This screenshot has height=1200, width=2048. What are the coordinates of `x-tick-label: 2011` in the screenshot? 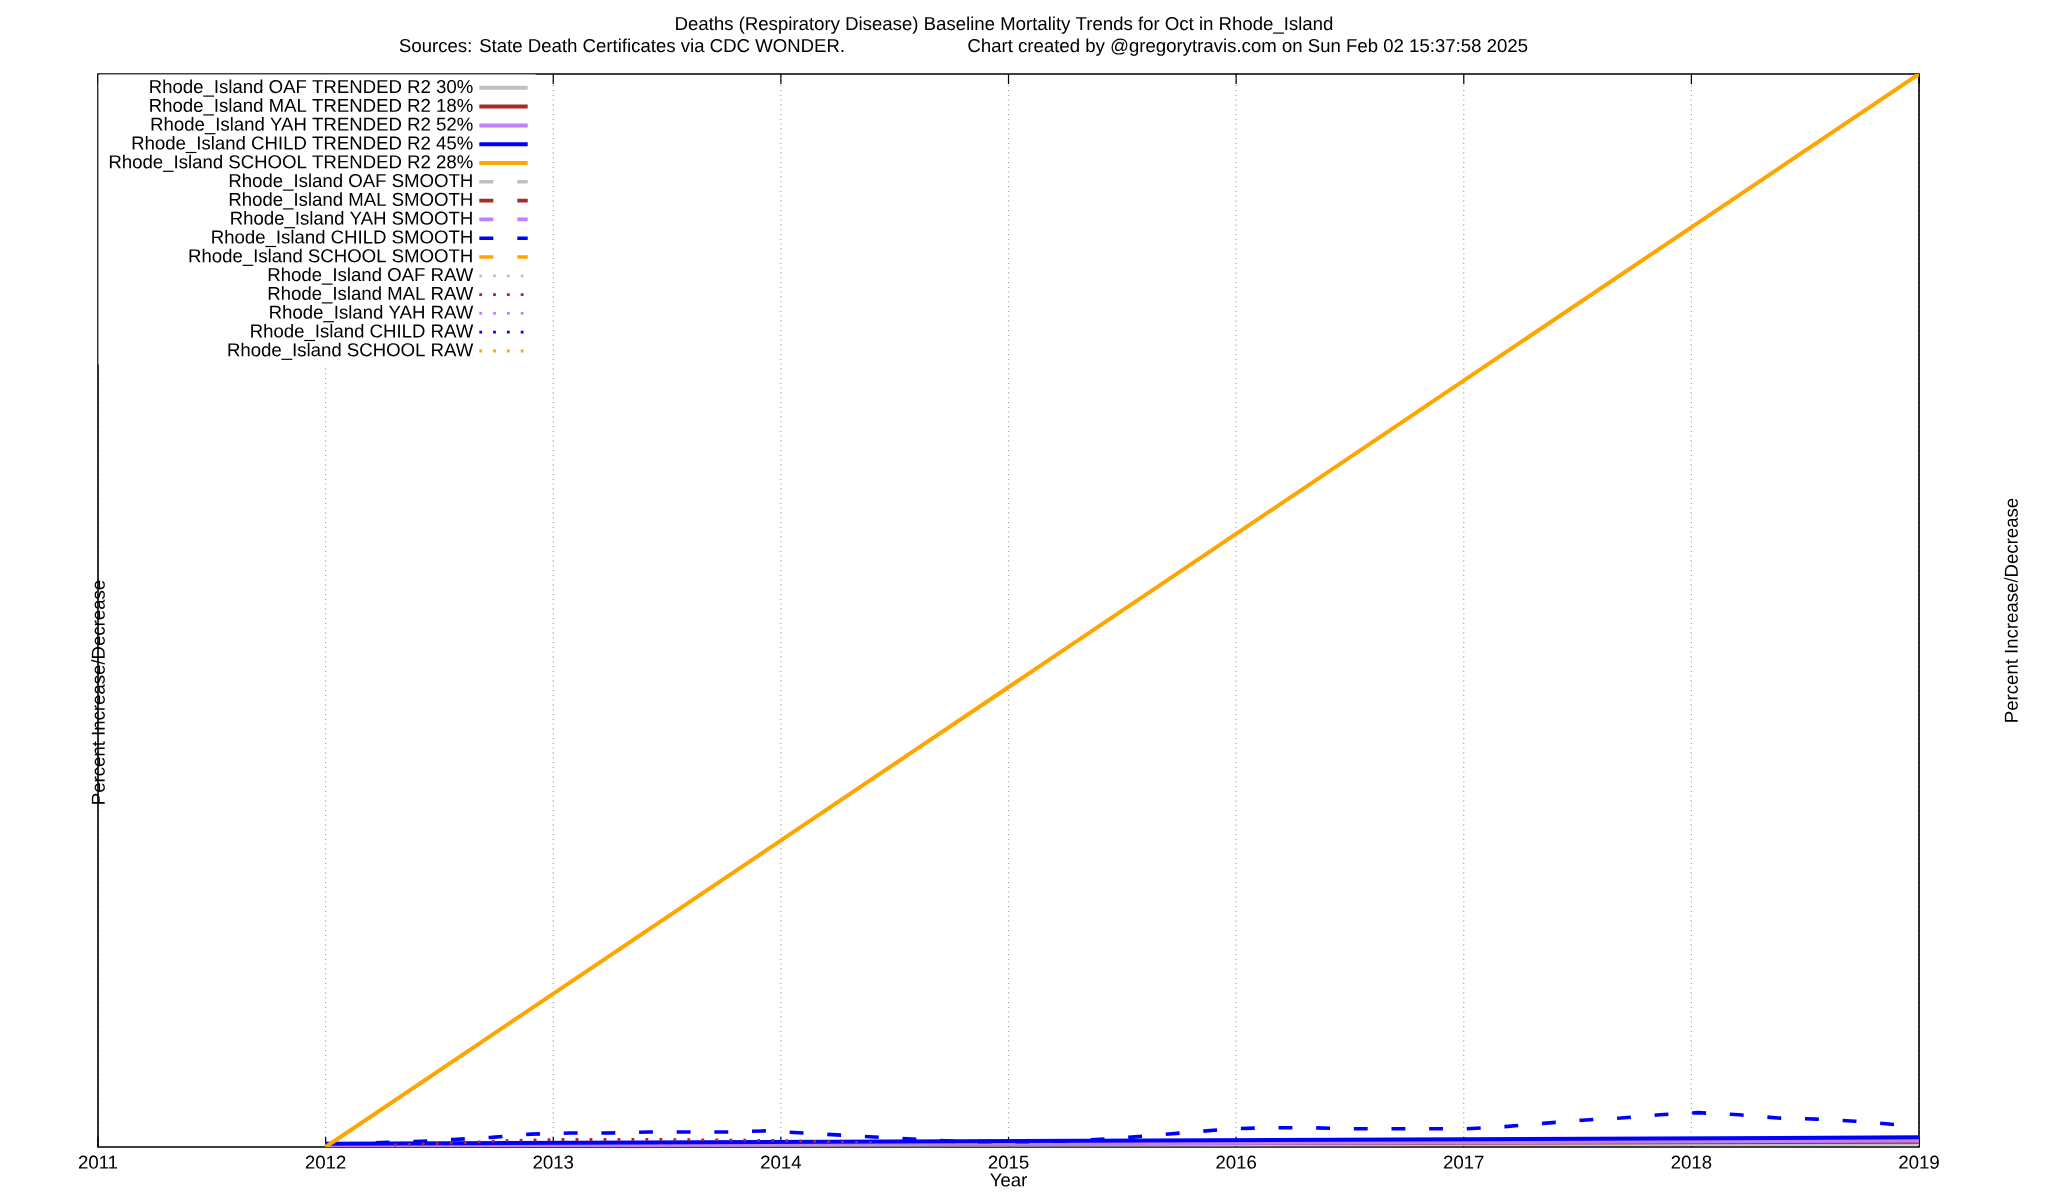 It's located at (98, 1162).